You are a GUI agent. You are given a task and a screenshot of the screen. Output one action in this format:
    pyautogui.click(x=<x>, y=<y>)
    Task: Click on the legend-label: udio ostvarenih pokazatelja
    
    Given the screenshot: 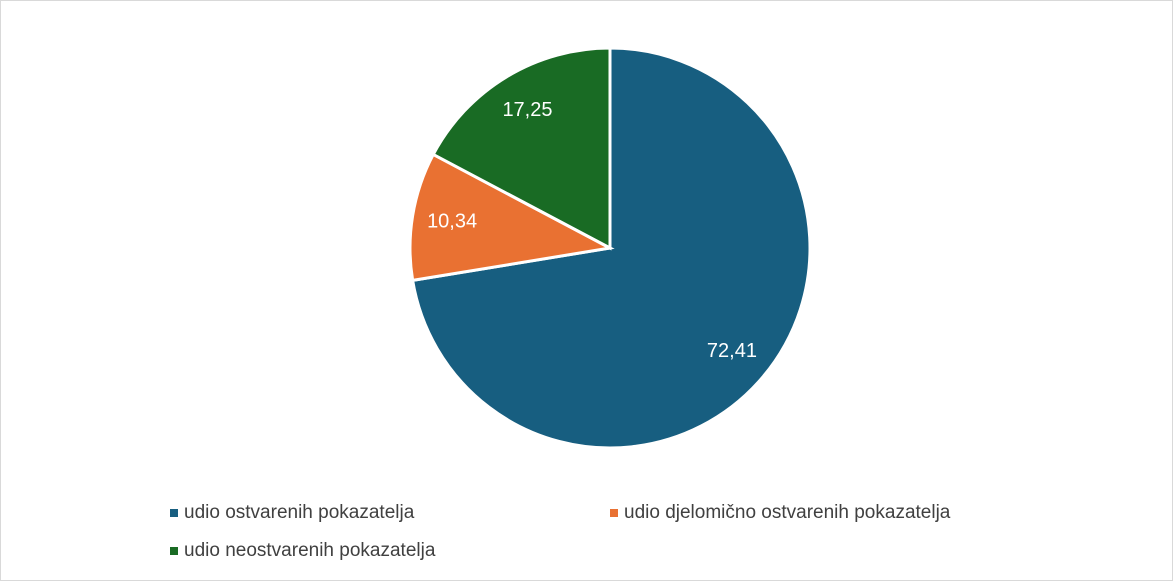 What is the action you would take?
    pyautogui.click(x=299, y=512)
    